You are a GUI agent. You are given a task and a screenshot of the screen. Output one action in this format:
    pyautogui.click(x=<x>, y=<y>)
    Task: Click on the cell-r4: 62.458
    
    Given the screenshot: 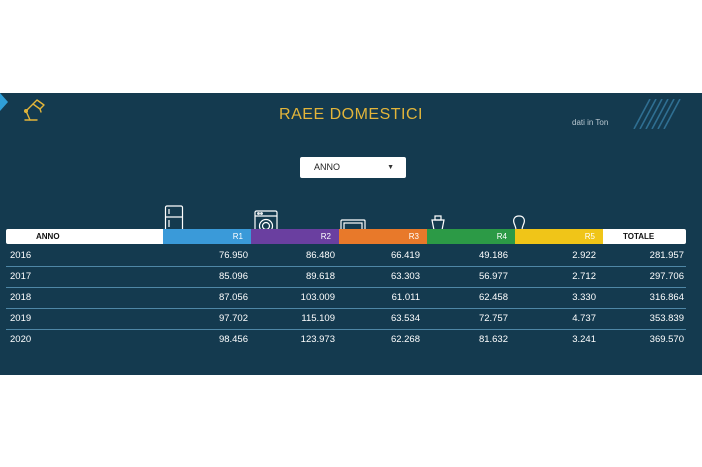 What is the action you would take?
    pyautogui.click(x=493, y=297)
    